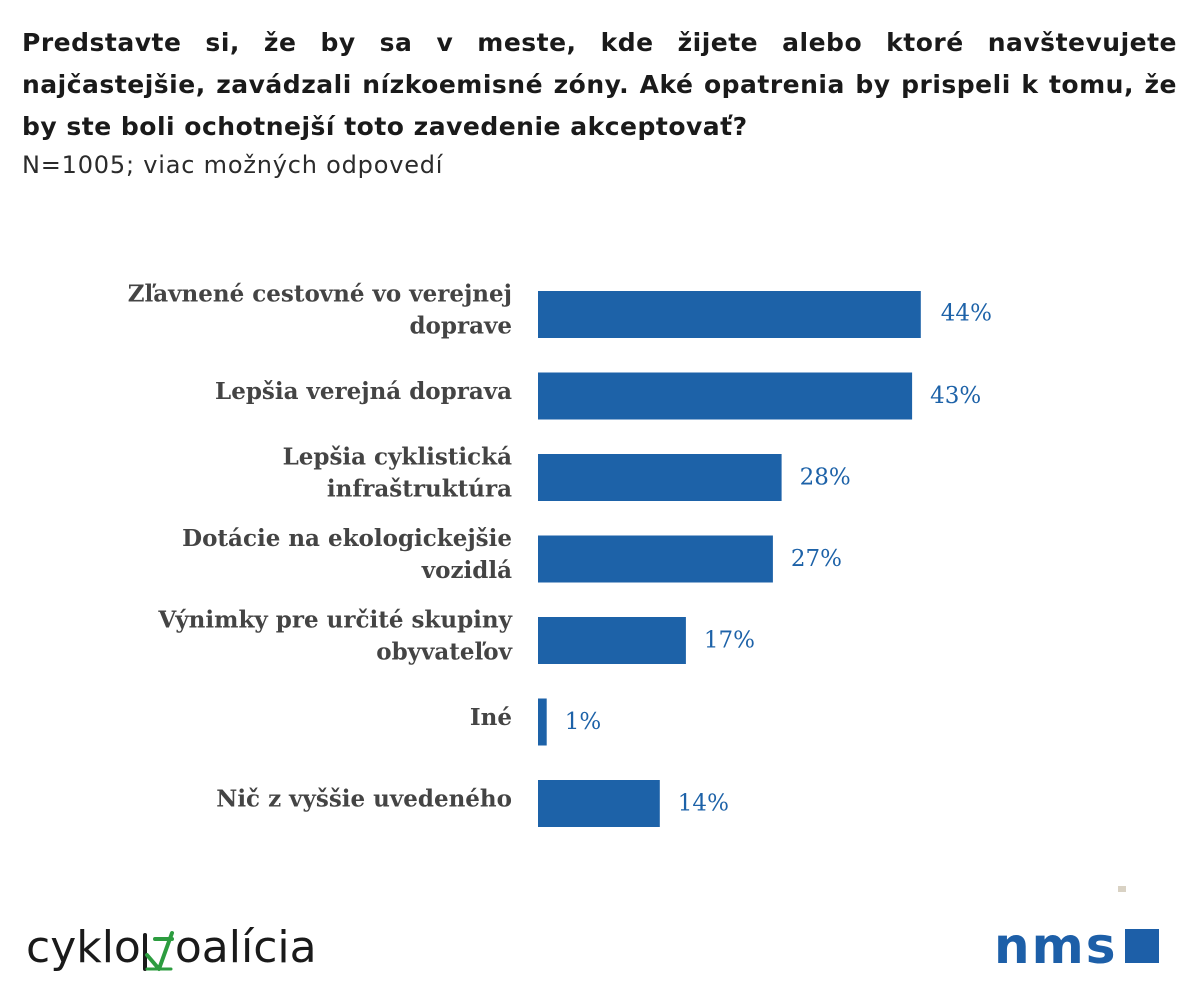 The height and width of the screenshot is (1000, 1200). I want to click on category-label-line: Iné, so click(491, 717).